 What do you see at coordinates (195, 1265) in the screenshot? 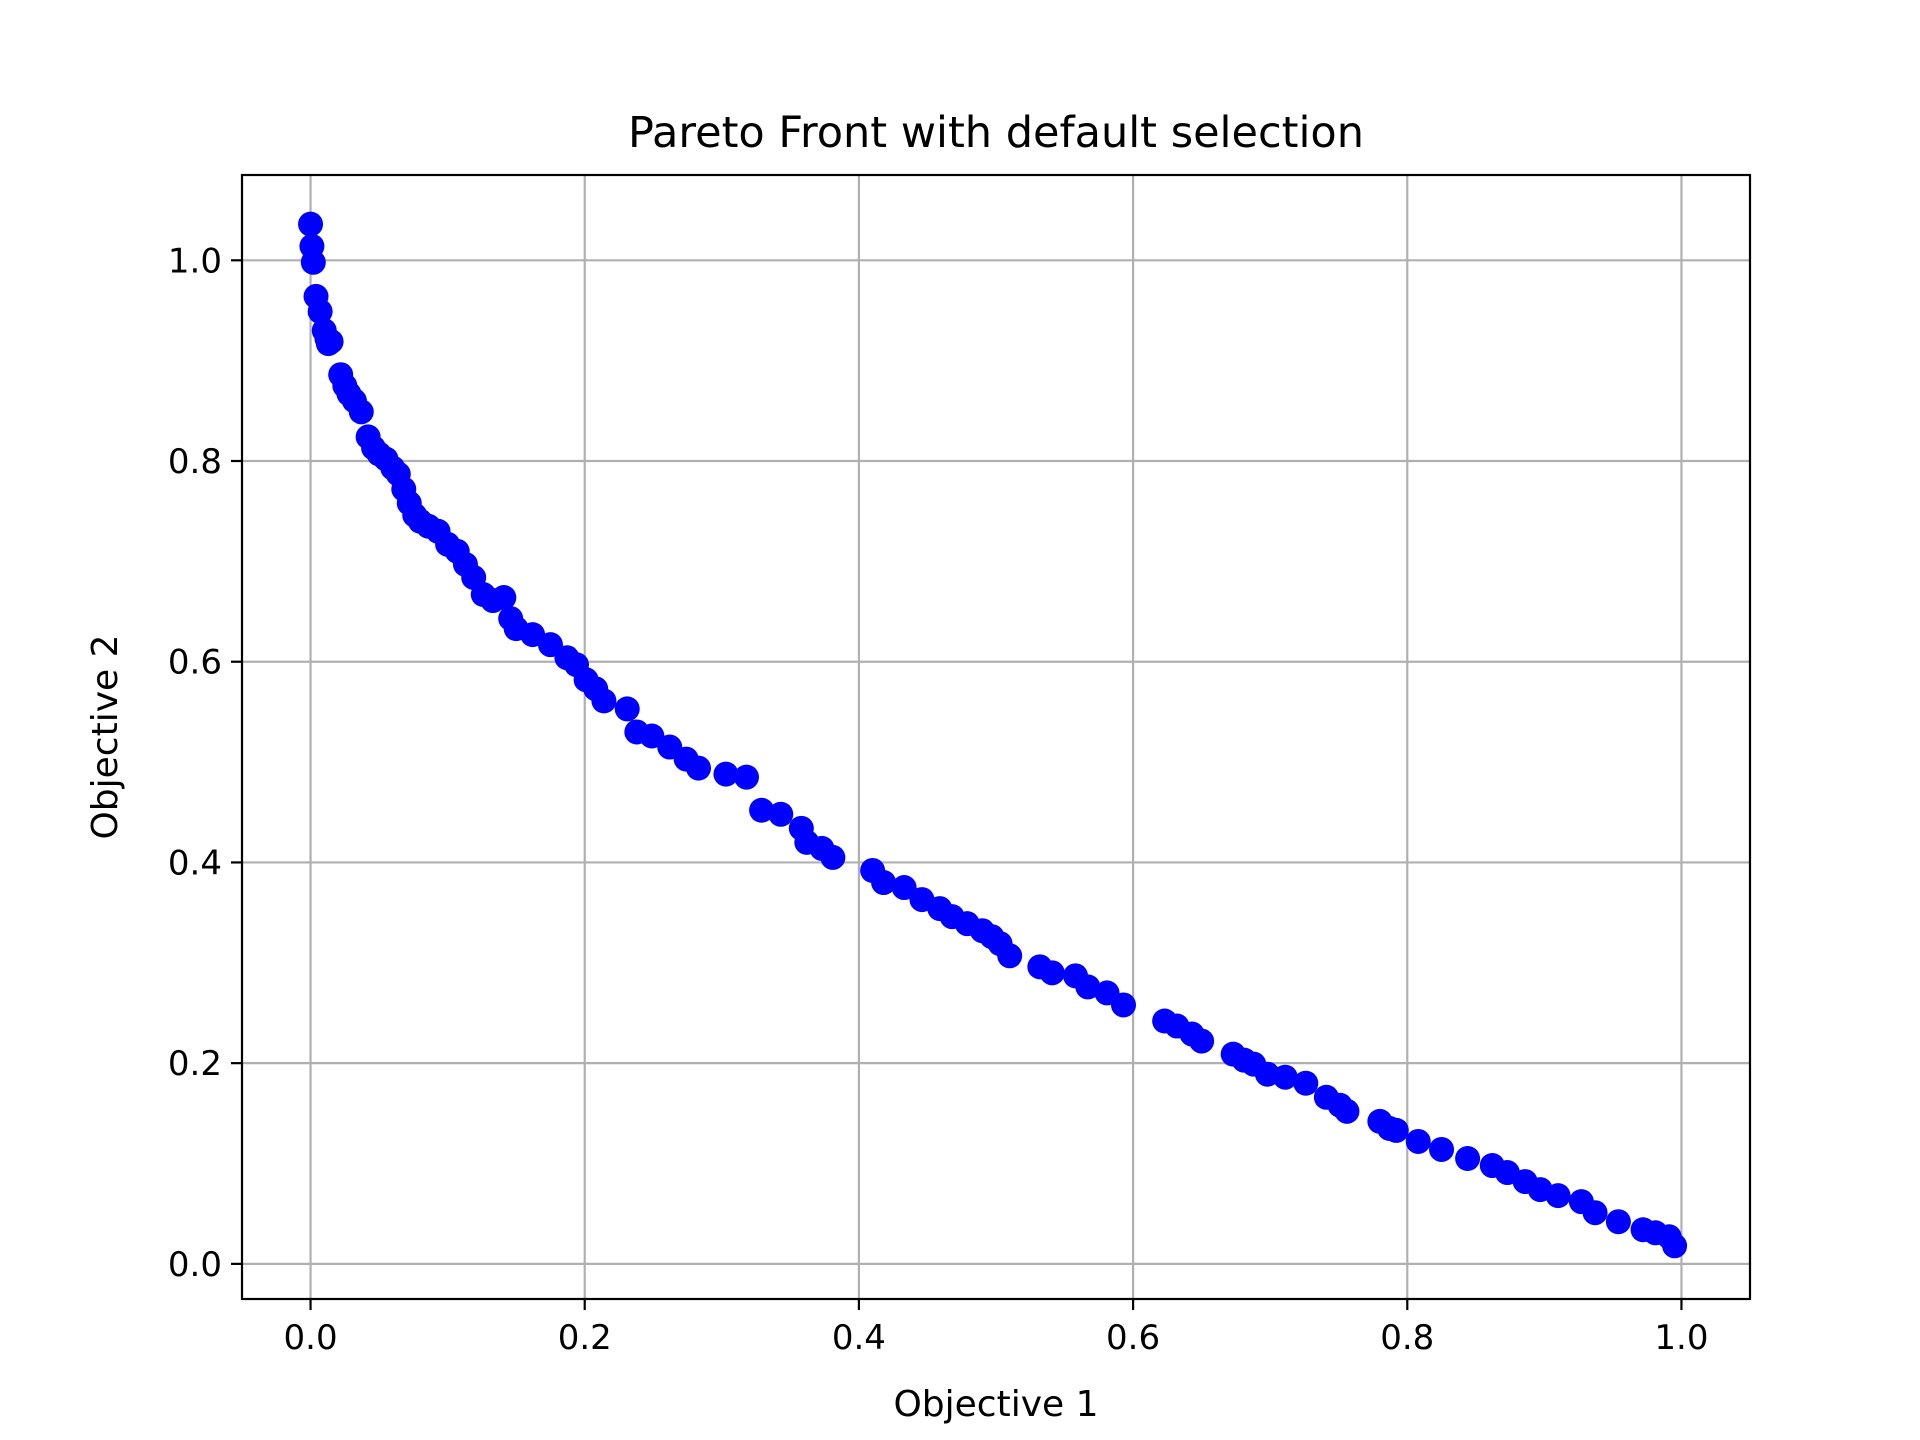
I see `y-tick-label: 0.0` at bounding box center [195, 1265].